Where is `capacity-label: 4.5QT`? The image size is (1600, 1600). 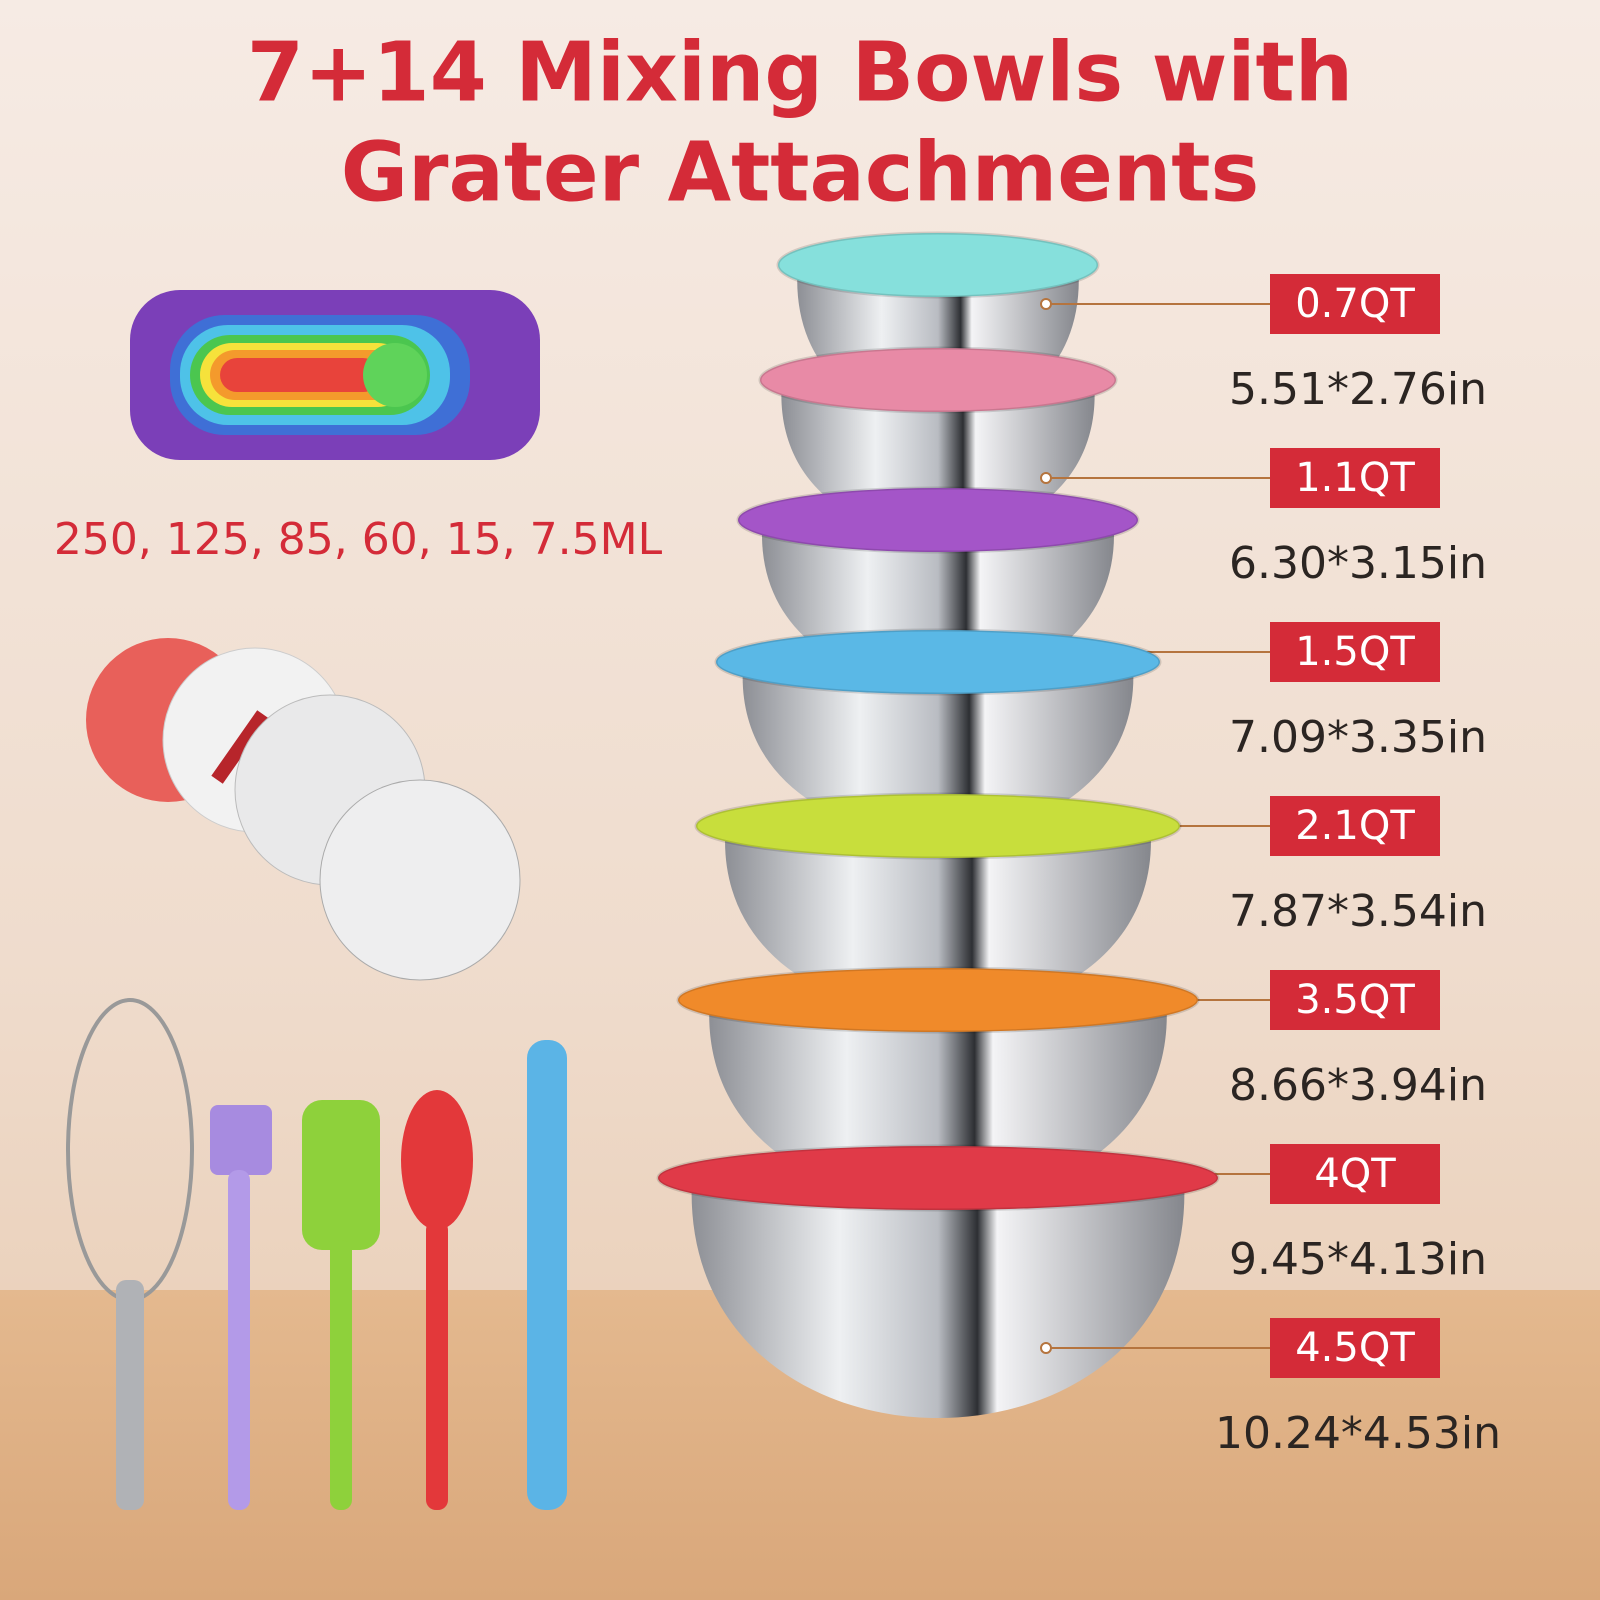 capacity-label: 4.5QT is located at coordinates (1355, 1348).